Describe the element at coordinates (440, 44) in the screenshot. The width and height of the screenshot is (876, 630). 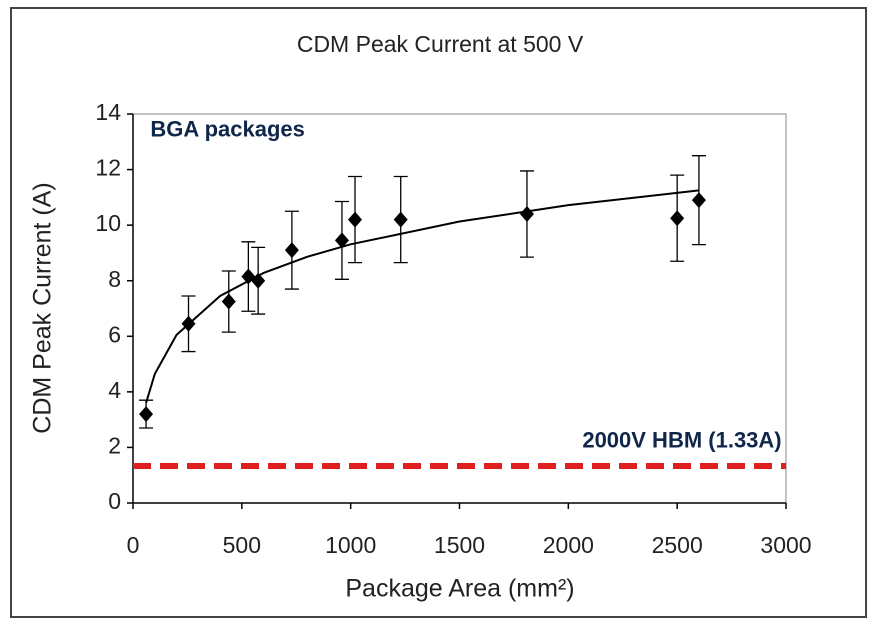
I see `chart-title: CDM Peak Current at 500 V` at that location.